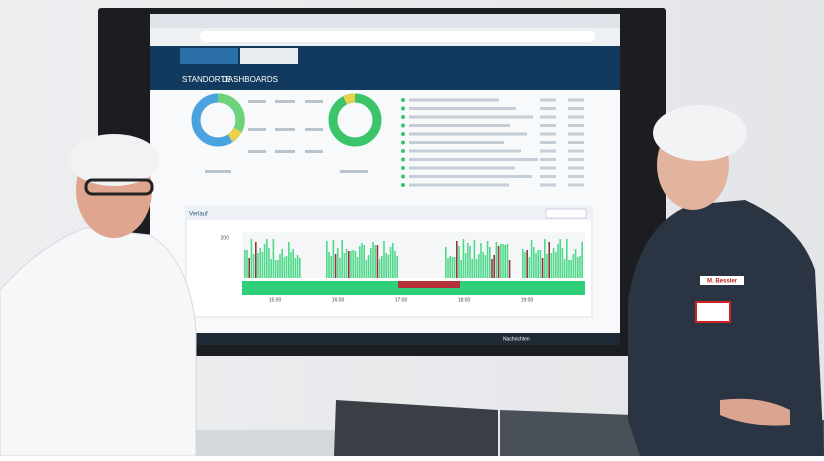 Image resolution: width=824 pixels, height=461 pixels. Describe the element at coordinates (275, 300) in the screenshot. I see `x-tick-label: 15:00` at that location.